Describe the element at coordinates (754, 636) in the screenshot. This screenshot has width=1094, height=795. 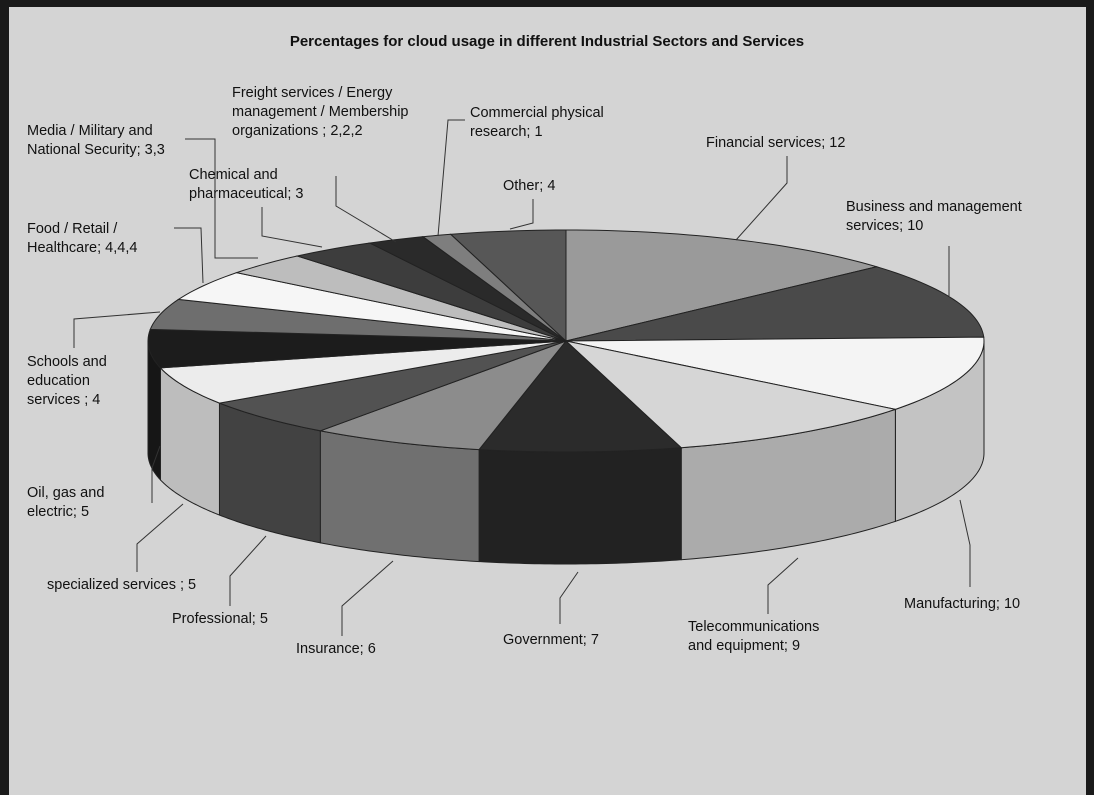
I see `label-telecommunications: Telecommunications and equipment; 9` at that location.